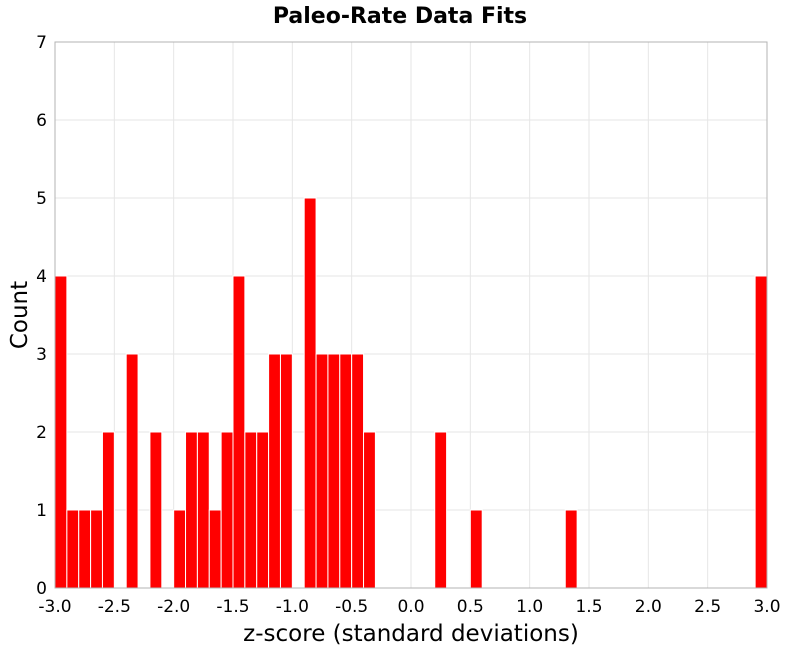 The image size is (800, 654). I want to click on y-tick-label-4: 4, so click(41, 277).